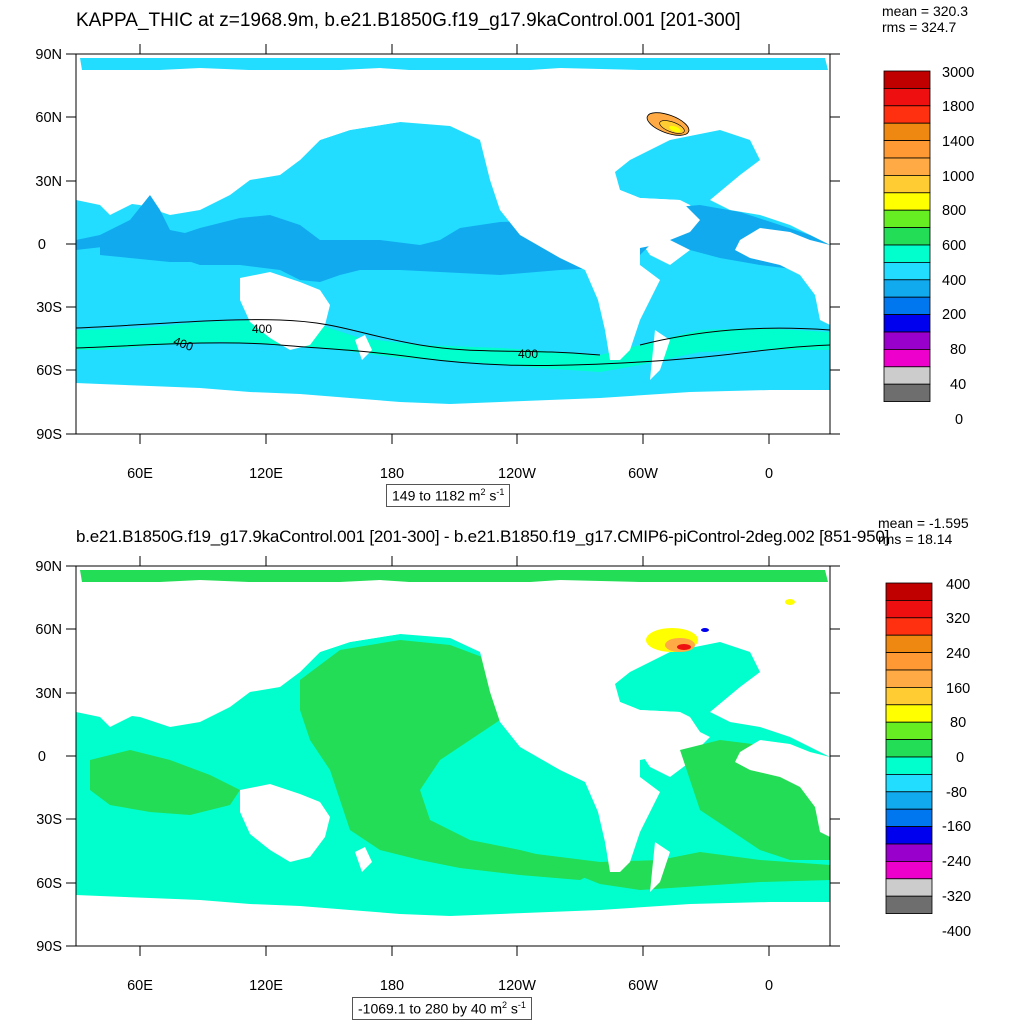 The image size is (1024, 1024). Describe the element at coordinates (48, 630) in the screenshot. I see `p2-lat-60n: 60N` at that location.